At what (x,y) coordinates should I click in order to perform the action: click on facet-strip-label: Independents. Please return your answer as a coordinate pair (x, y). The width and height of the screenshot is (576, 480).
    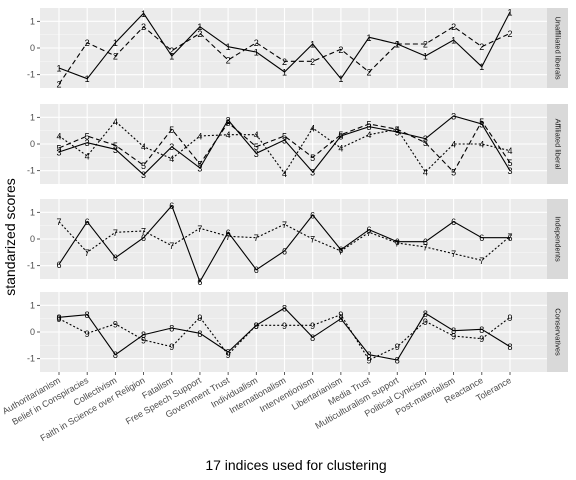
    Looking at the image, I should click on (558, 239).